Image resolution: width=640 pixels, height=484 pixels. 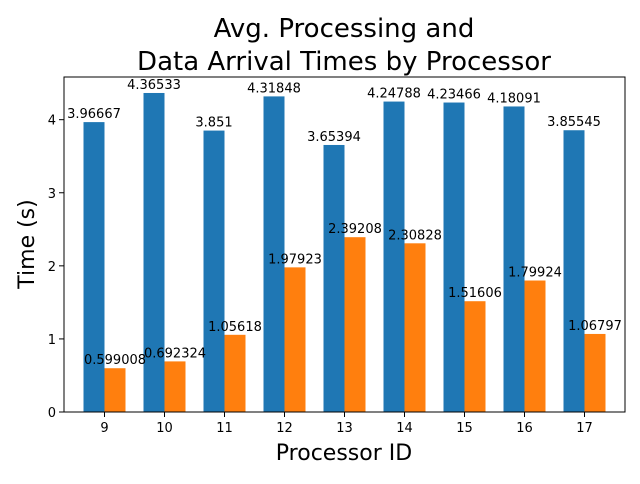 I want to click on x-tick-label-15: 15, so click(x=464, y=428).